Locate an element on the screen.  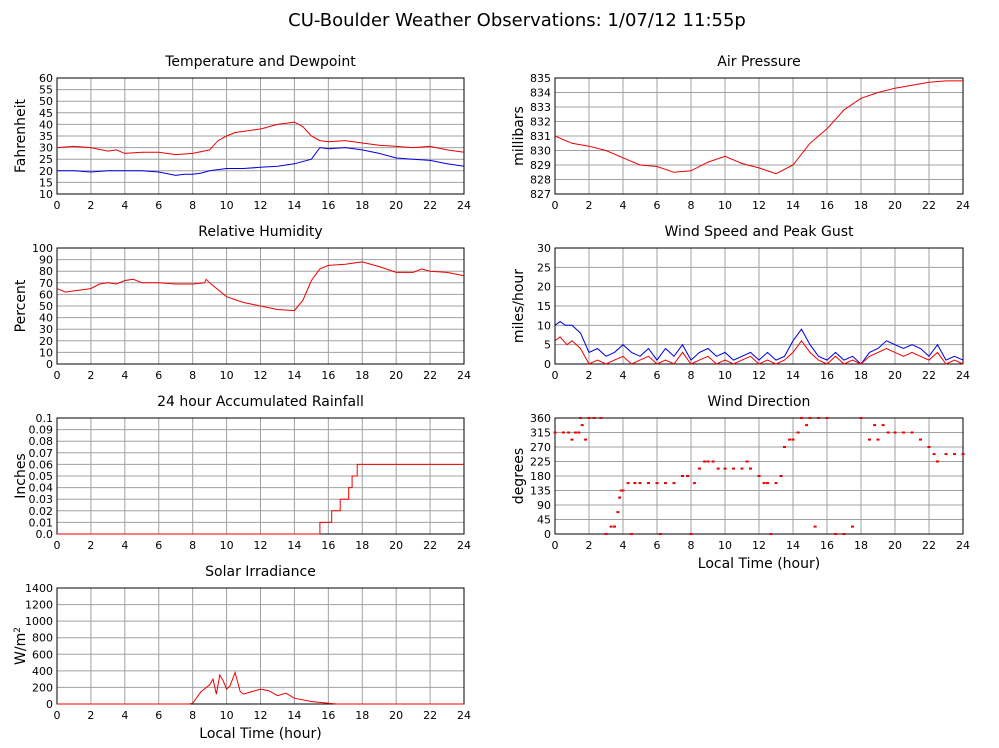
24-hour-accumulated-rainfall-x-tick-label: 4 is located at coordinates (124, 545).